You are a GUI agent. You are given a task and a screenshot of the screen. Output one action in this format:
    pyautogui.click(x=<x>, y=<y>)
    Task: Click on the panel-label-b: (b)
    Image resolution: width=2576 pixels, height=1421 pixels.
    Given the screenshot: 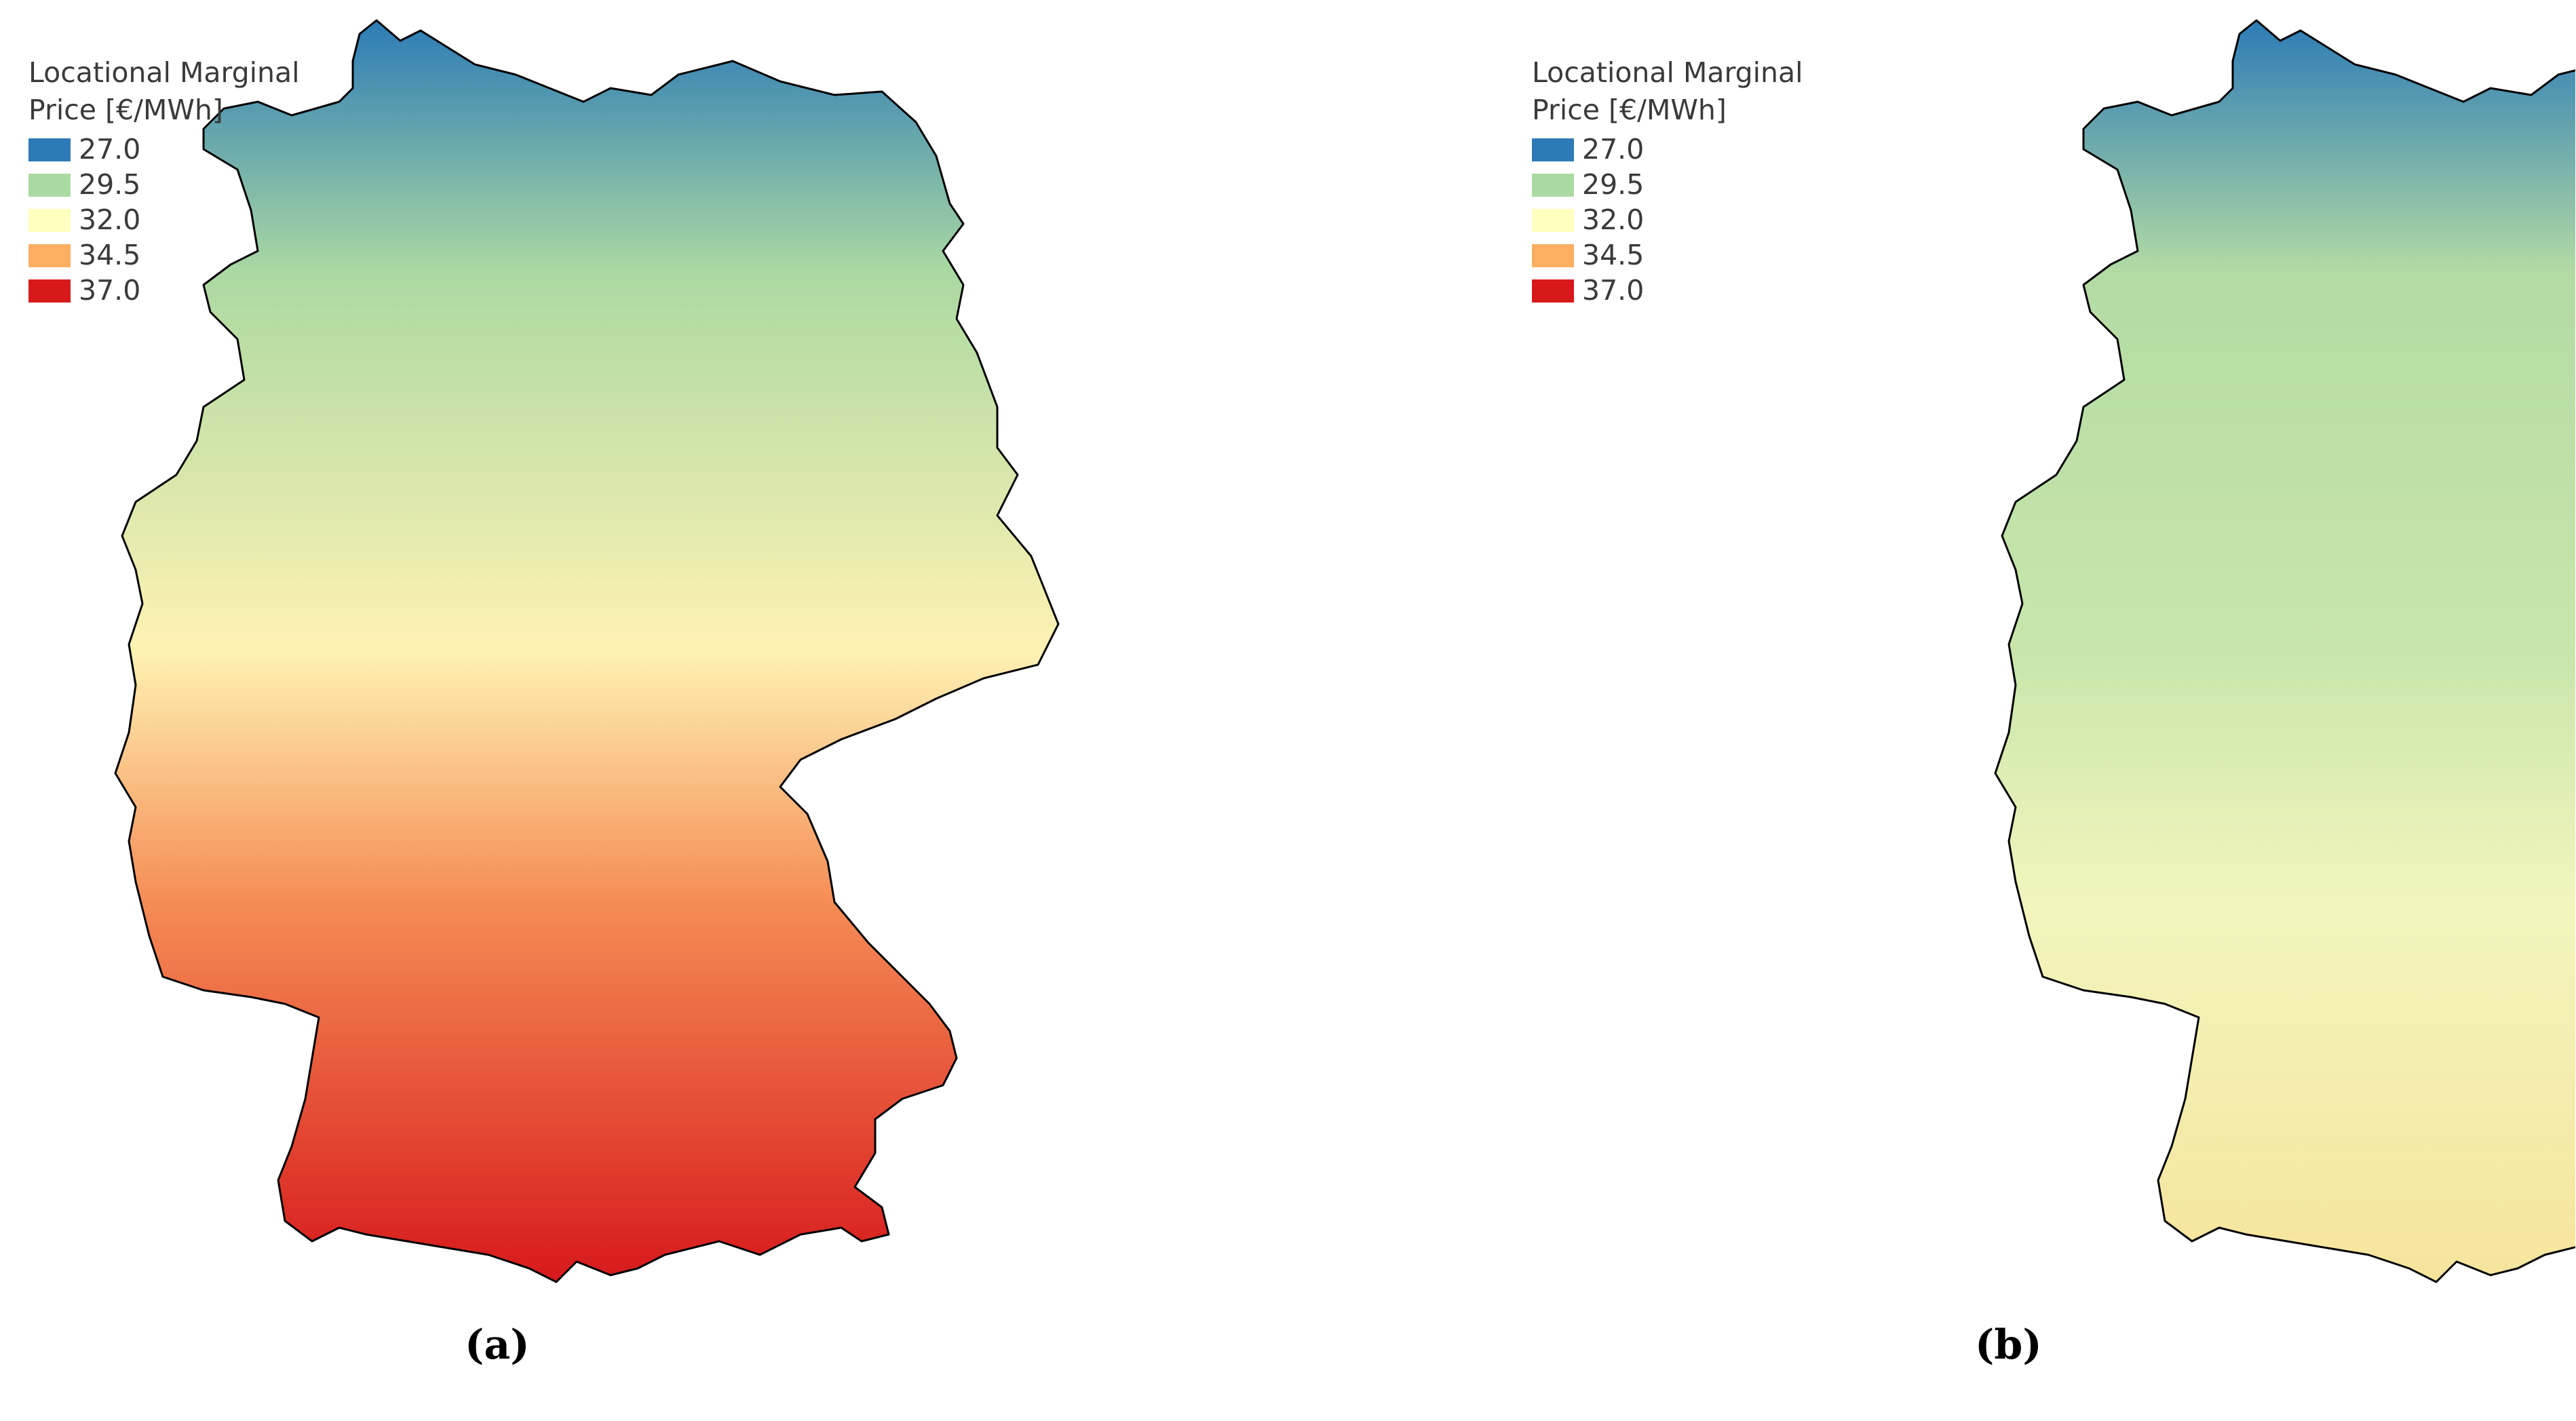 What is the action you would take?
    pyautogui.click(x=2008, y=1345)
    